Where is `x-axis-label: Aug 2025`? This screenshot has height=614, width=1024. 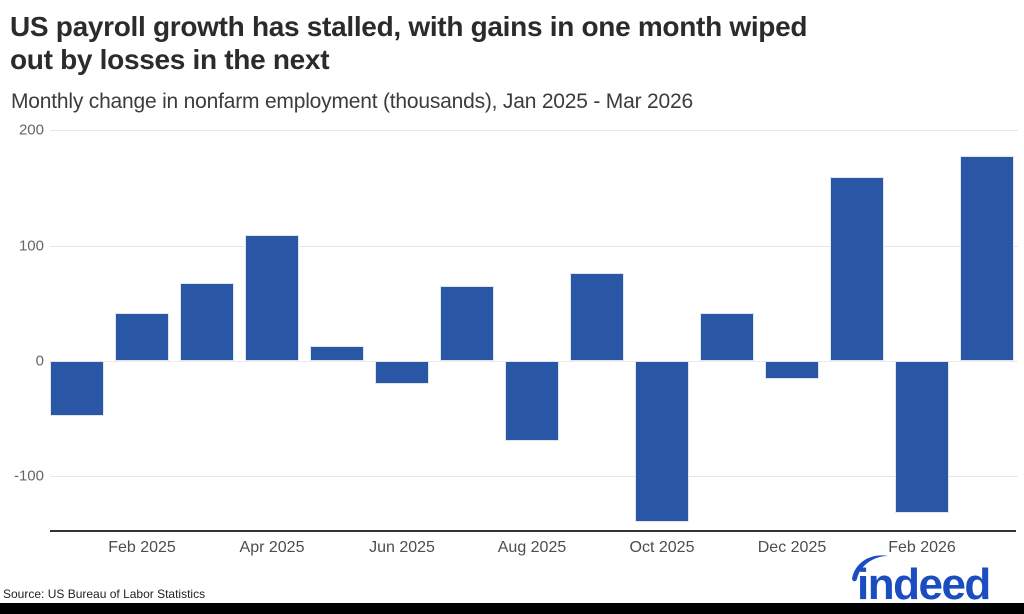
x-axis-label: Aug 2025 is located at coordinates (532, 547).